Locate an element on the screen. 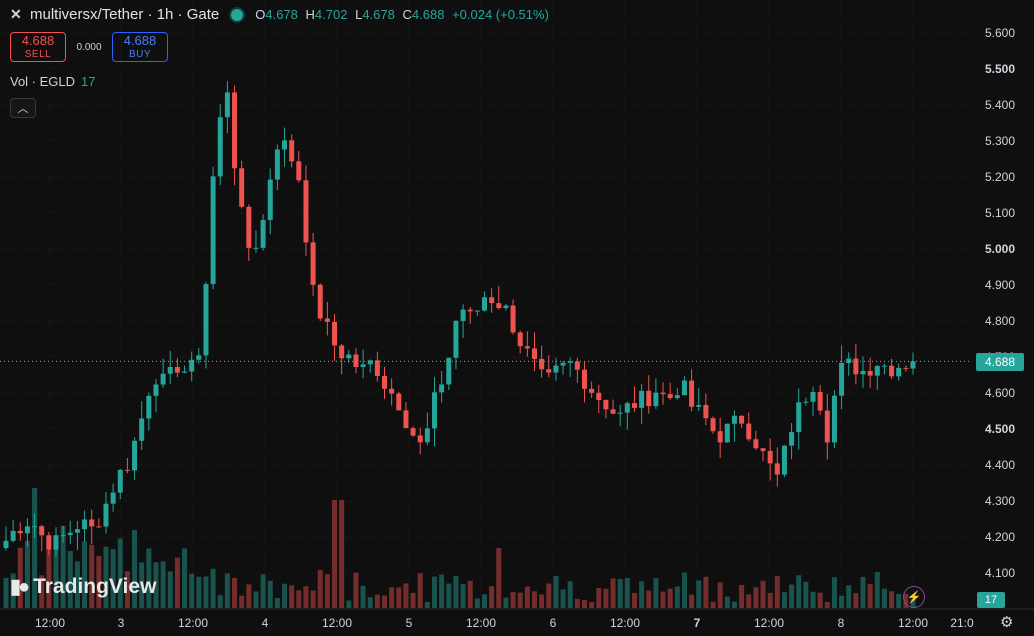 The width and height of the screenshot is (1034, 636). buy-button: 4.688 BUY is located at coordinates (140, 47).